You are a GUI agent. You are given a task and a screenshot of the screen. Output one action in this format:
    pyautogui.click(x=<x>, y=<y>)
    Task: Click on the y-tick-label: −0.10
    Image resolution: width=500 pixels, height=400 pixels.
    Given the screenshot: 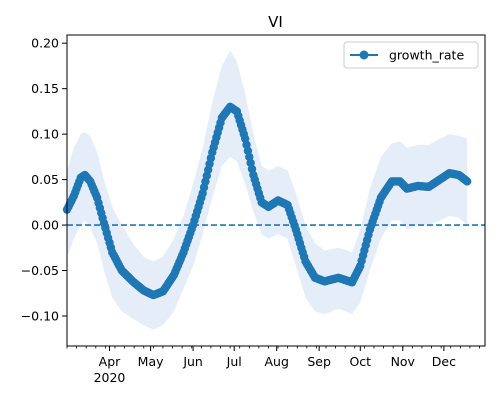 What is the action you would take?
    pyautogui.click(x=40, y=315)
    